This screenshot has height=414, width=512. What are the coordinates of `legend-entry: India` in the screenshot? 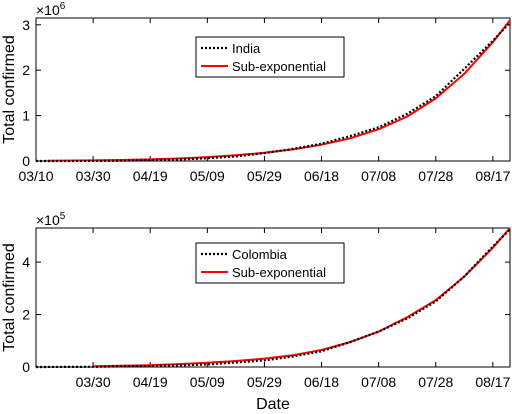 It's located at (246, 48).